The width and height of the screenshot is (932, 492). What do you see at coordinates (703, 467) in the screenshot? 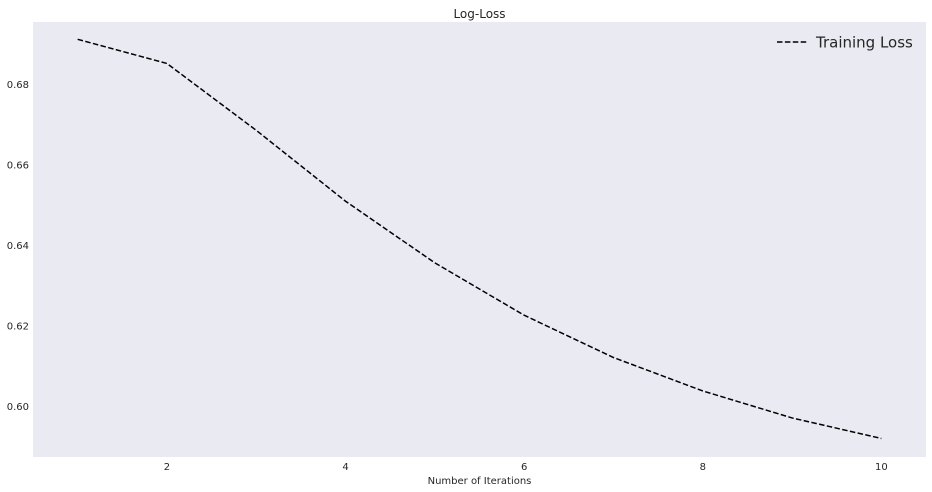
I see `x-tick-label: 8` at bounding box center [703, 467].